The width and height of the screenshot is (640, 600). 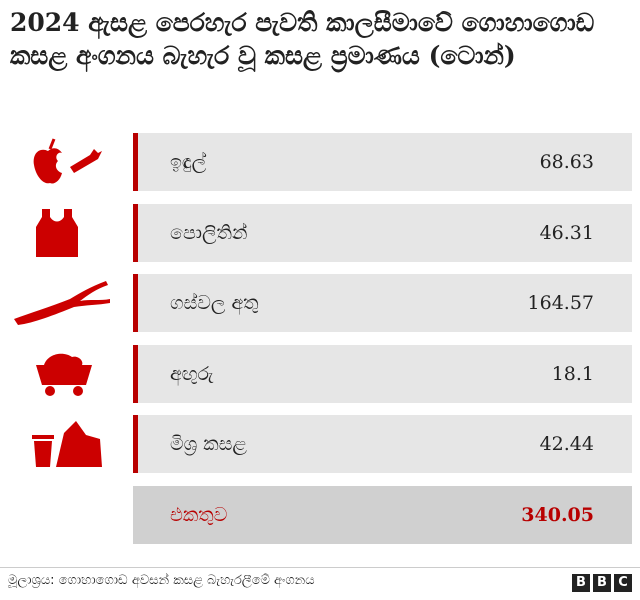 I want to click on row-label: ඉඳුල්, so click(x=188, y=162).